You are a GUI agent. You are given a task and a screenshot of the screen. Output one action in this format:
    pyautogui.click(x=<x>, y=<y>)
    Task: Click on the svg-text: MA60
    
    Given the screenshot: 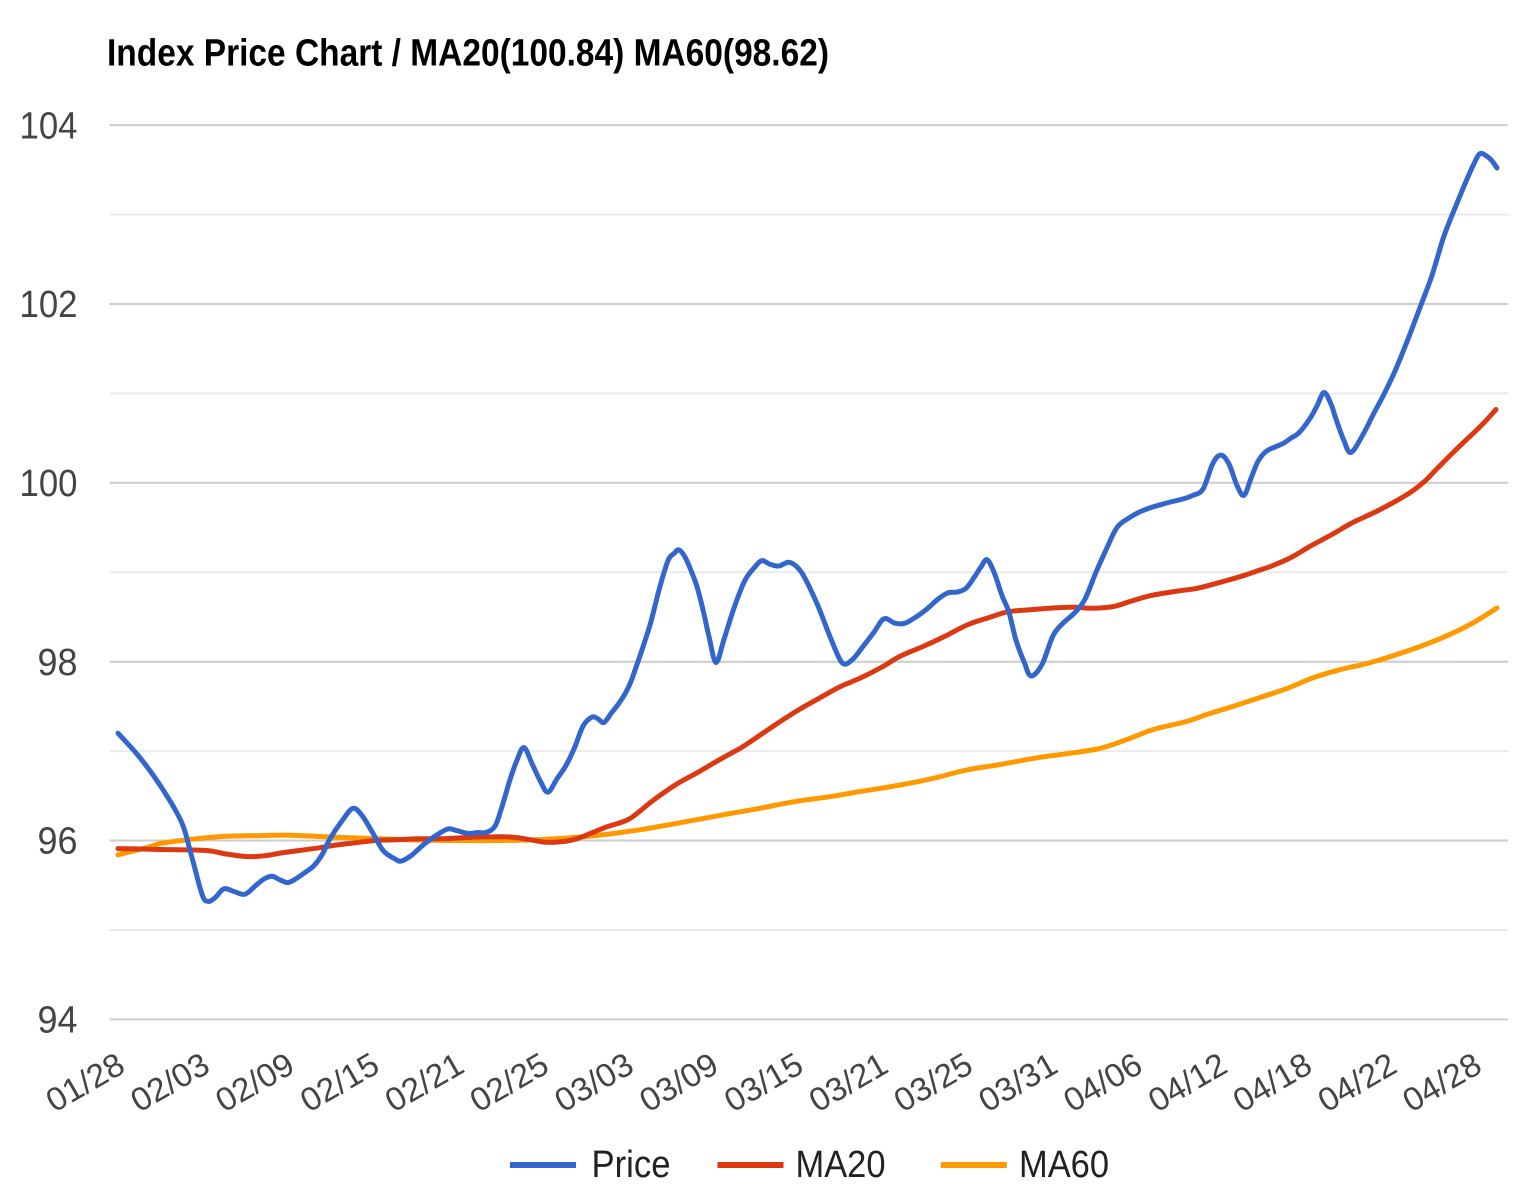 What is the action you would take?
    pyautogui.click(x=1064, y=1165)
    